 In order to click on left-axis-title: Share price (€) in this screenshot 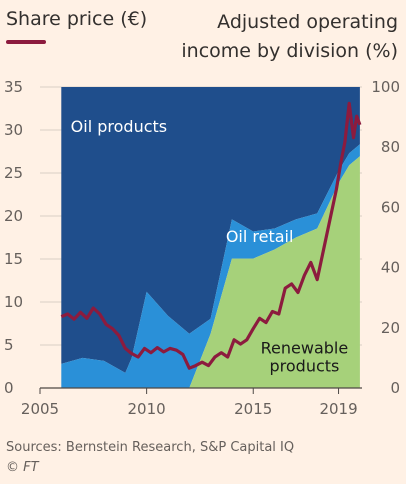, I will do `click(77, 19)`.